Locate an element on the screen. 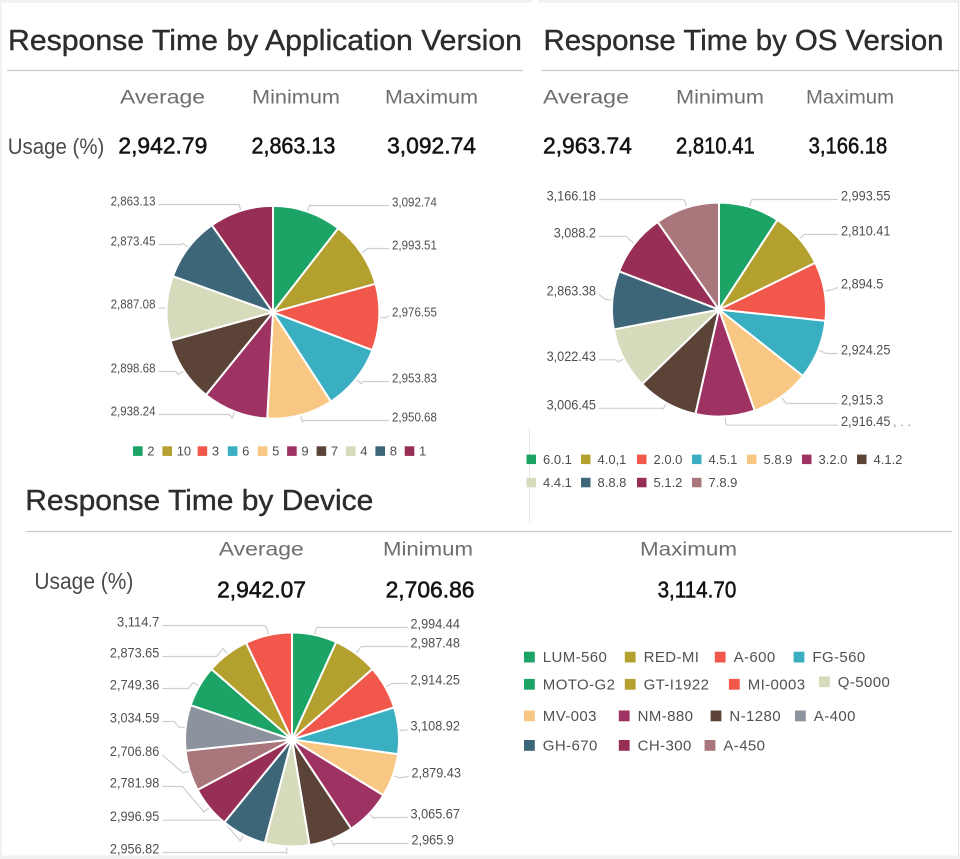 This screenshot has width=960, height=859. svg-text: A-450 is located at coordinates (744, 746).